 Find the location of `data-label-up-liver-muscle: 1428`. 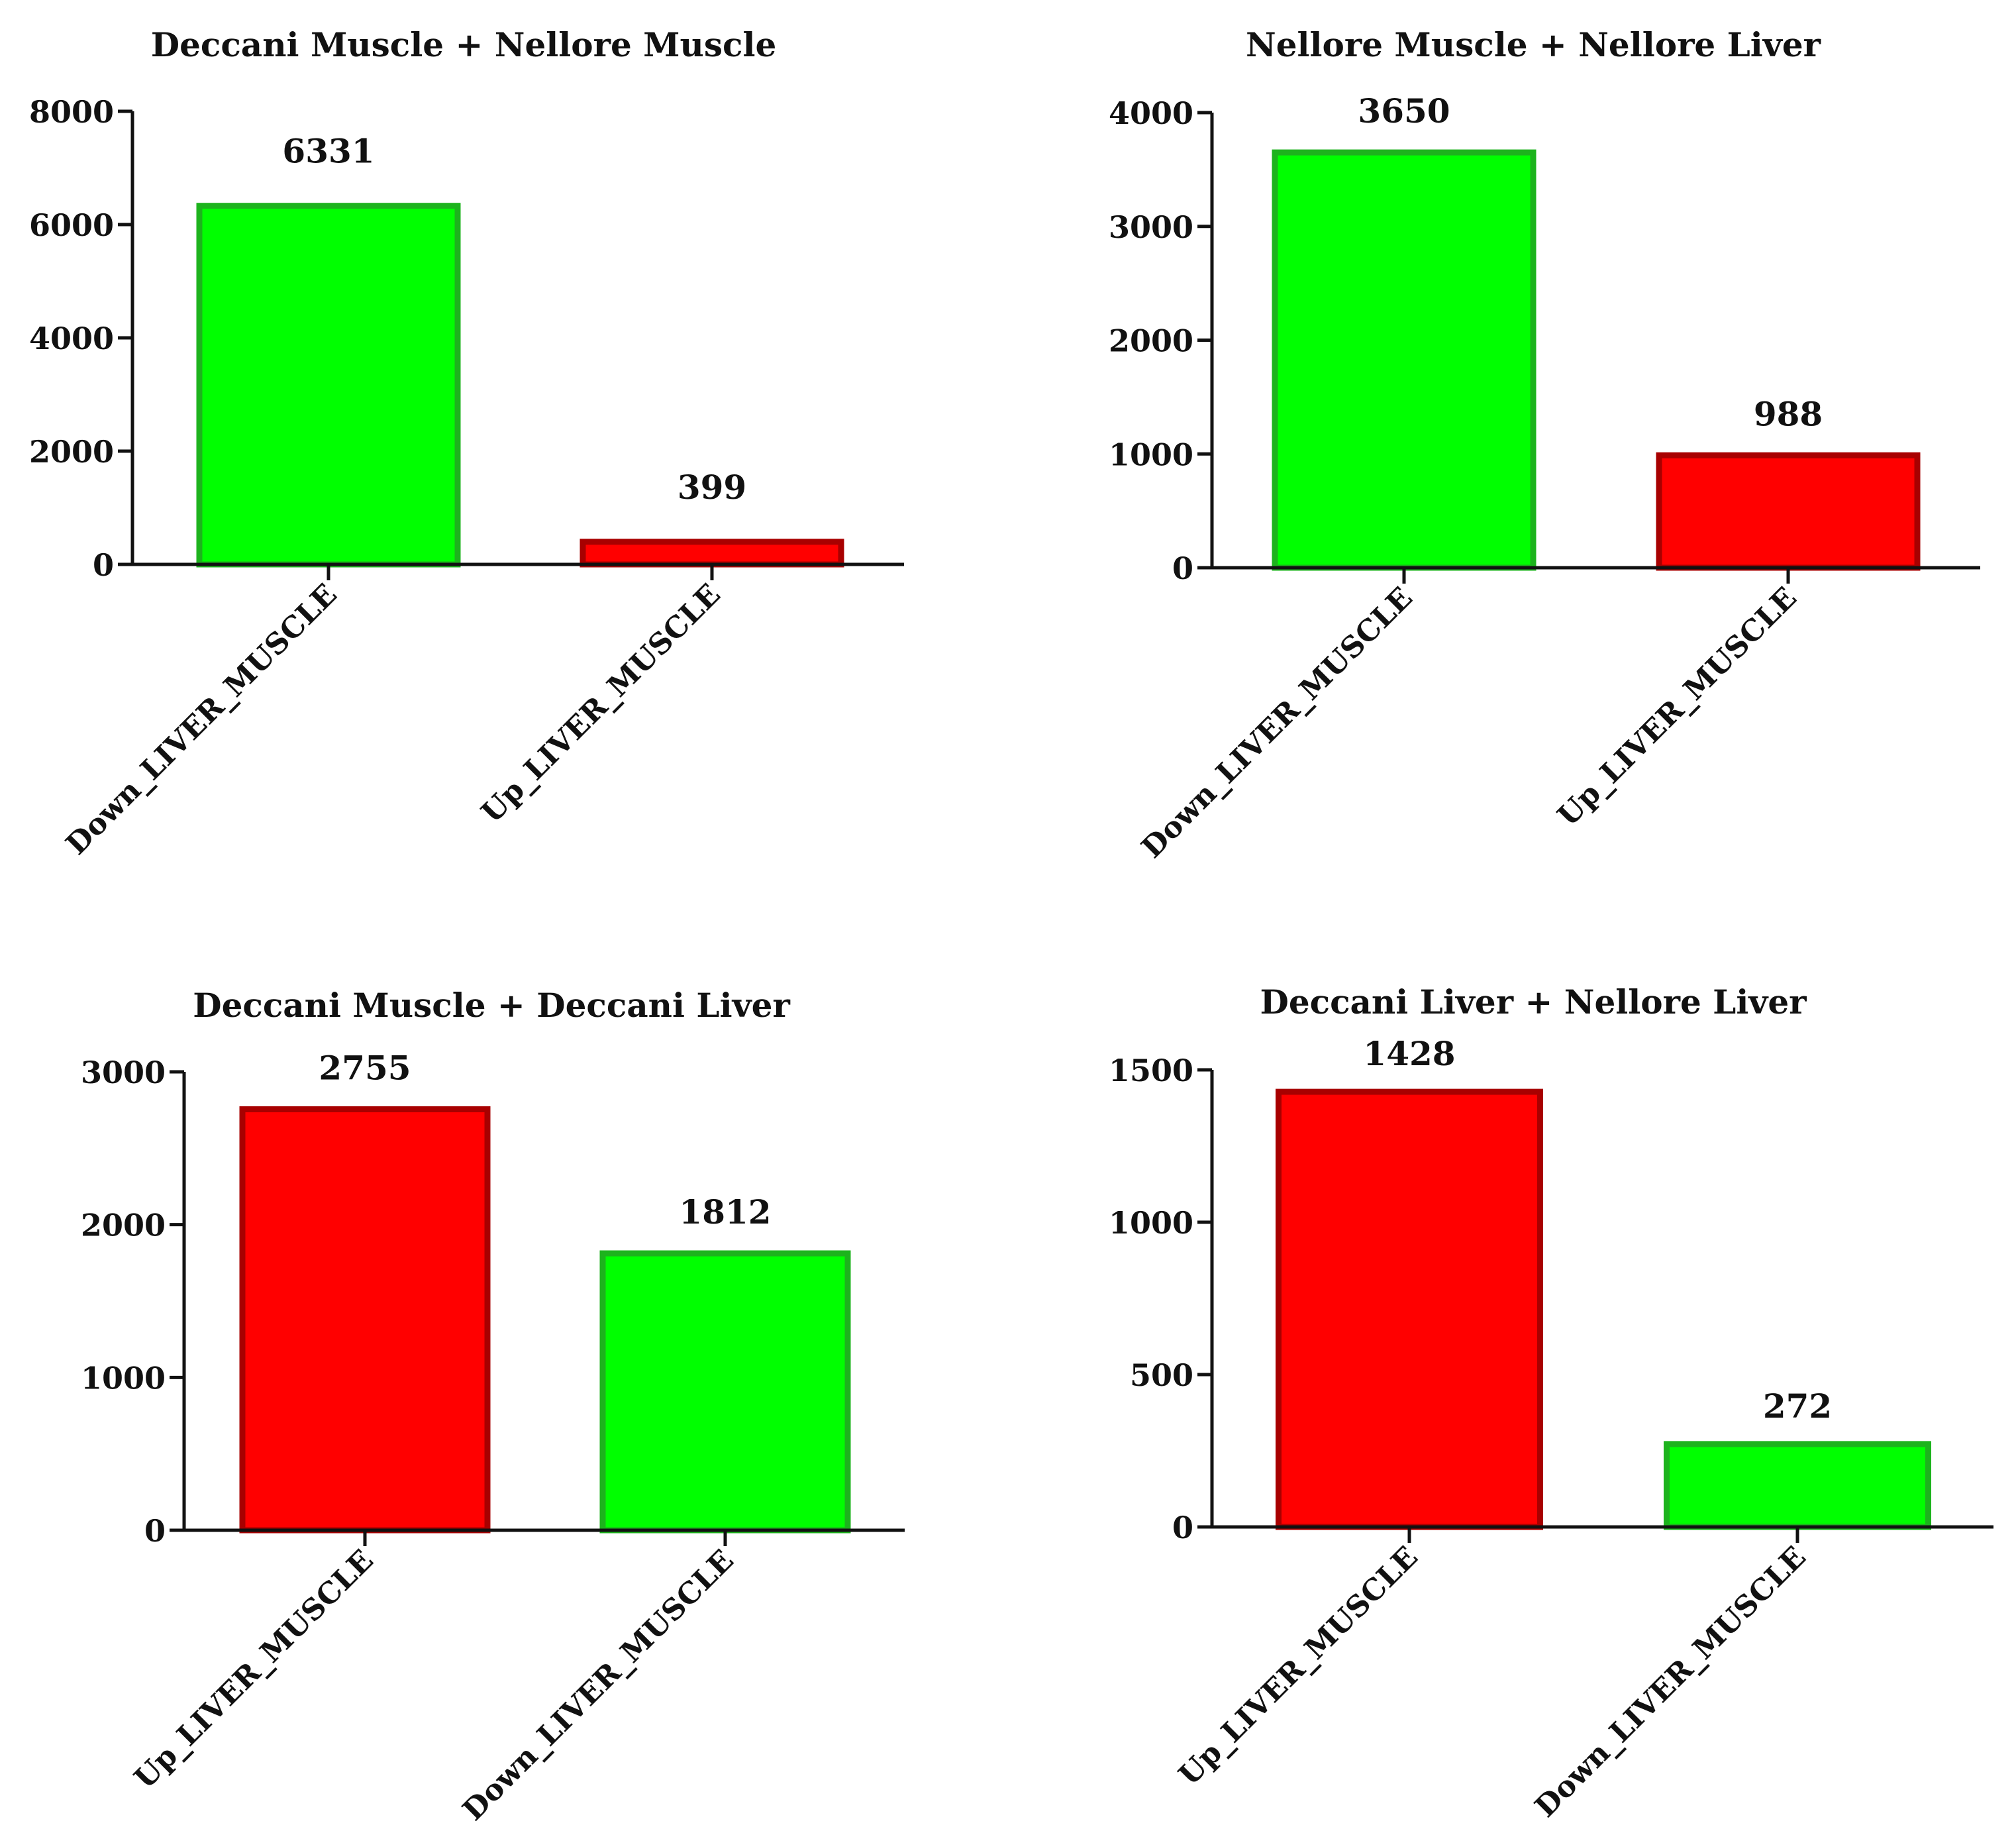

data-label-up-liver-muscle: 1428 is located at coordinates (1409, 1053).